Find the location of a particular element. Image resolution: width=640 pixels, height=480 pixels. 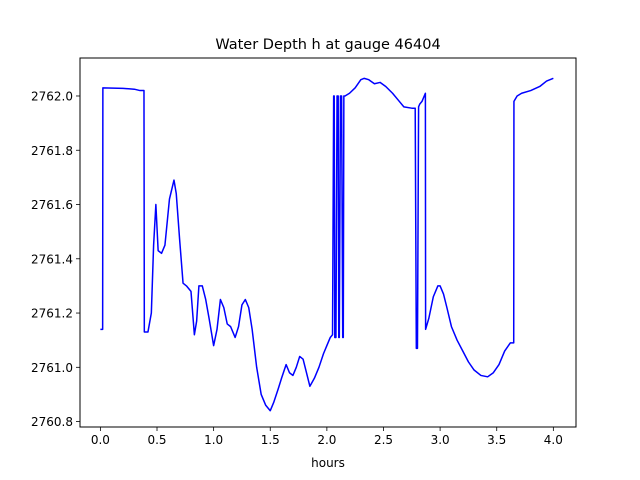

x-tick-label: 0.5 is located at coordinates (156, 440).